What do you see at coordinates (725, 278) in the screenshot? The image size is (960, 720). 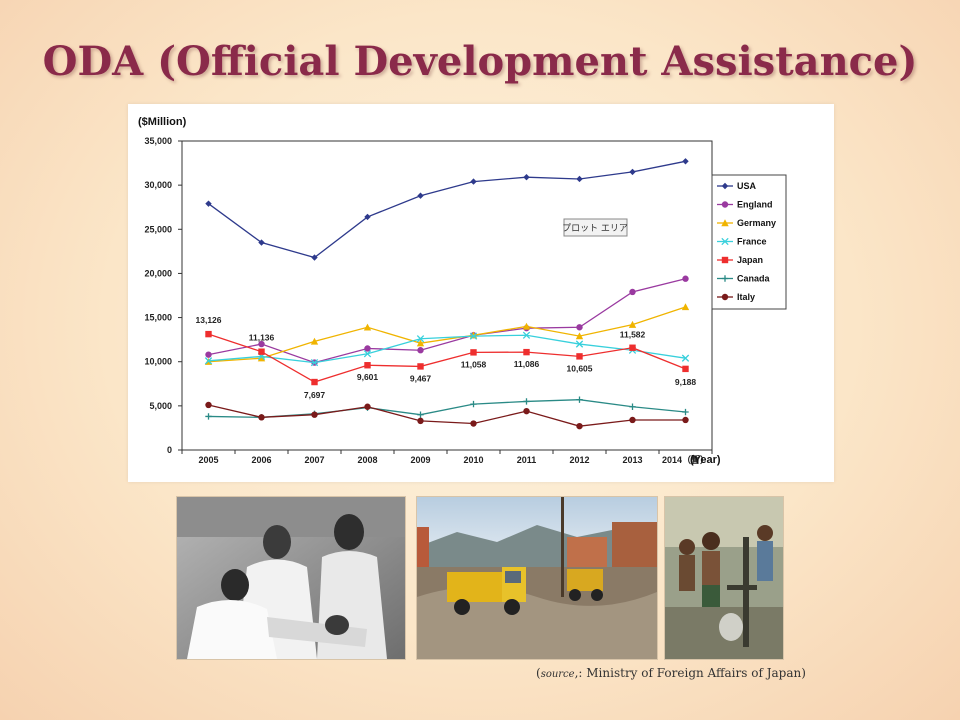 I see `legend-marker-canada` at bounding box center [725, 278].